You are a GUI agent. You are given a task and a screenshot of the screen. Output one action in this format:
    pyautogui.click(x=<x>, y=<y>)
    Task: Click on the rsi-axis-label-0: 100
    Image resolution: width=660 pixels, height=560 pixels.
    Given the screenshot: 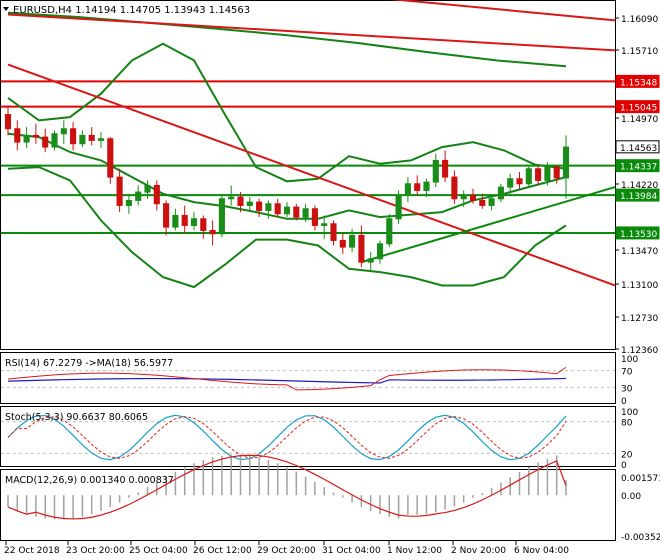 What is the action you would take?
    pyautogui.click(x=629, y=360)
    